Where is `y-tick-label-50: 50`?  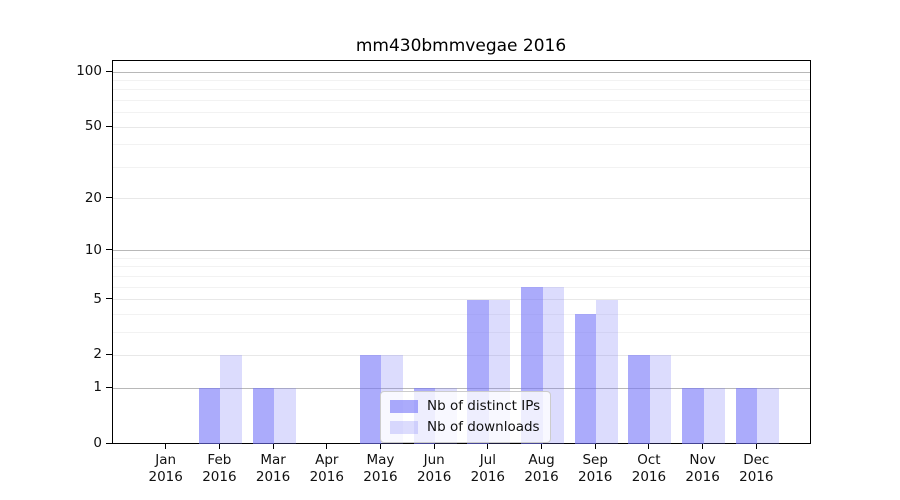 y-tick-label-50: 50 is located at coordinates (93, 126).